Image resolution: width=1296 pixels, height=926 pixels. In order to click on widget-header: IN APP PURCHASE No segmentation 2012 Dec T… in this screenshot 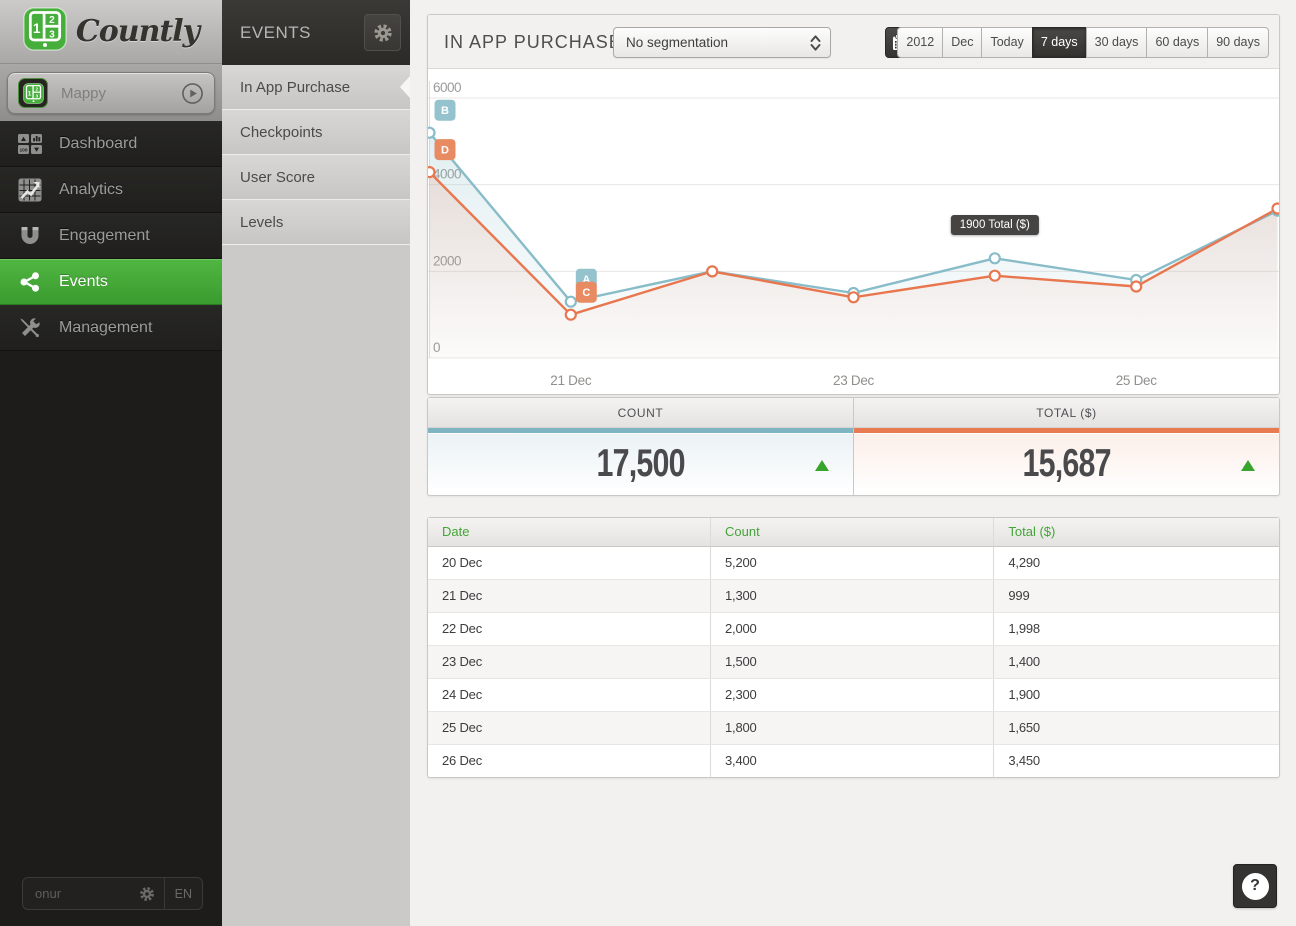, I will do `click(853, 42)`.